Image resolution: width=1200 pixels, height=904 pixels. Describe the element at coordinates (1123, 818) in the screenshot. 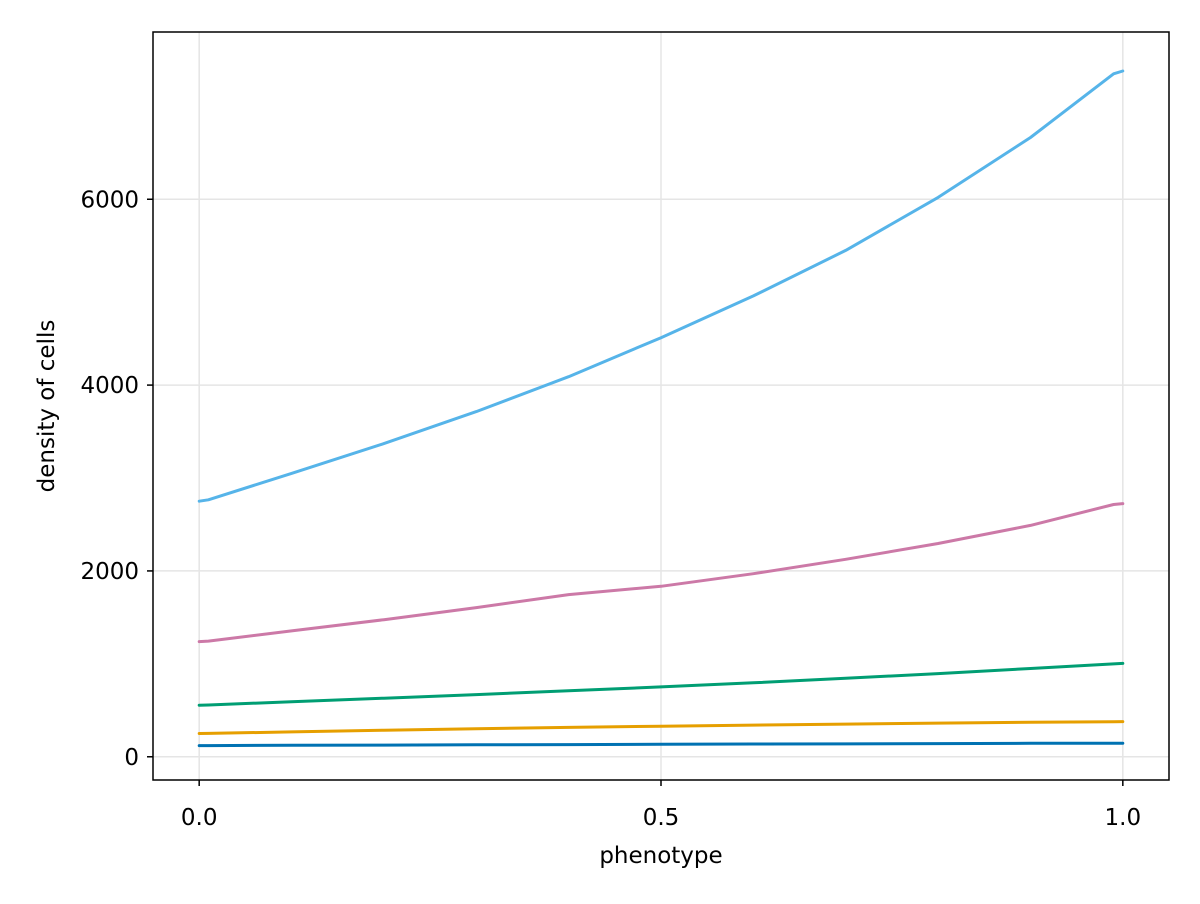

I see `x-tick-label: 1.0` at that location.